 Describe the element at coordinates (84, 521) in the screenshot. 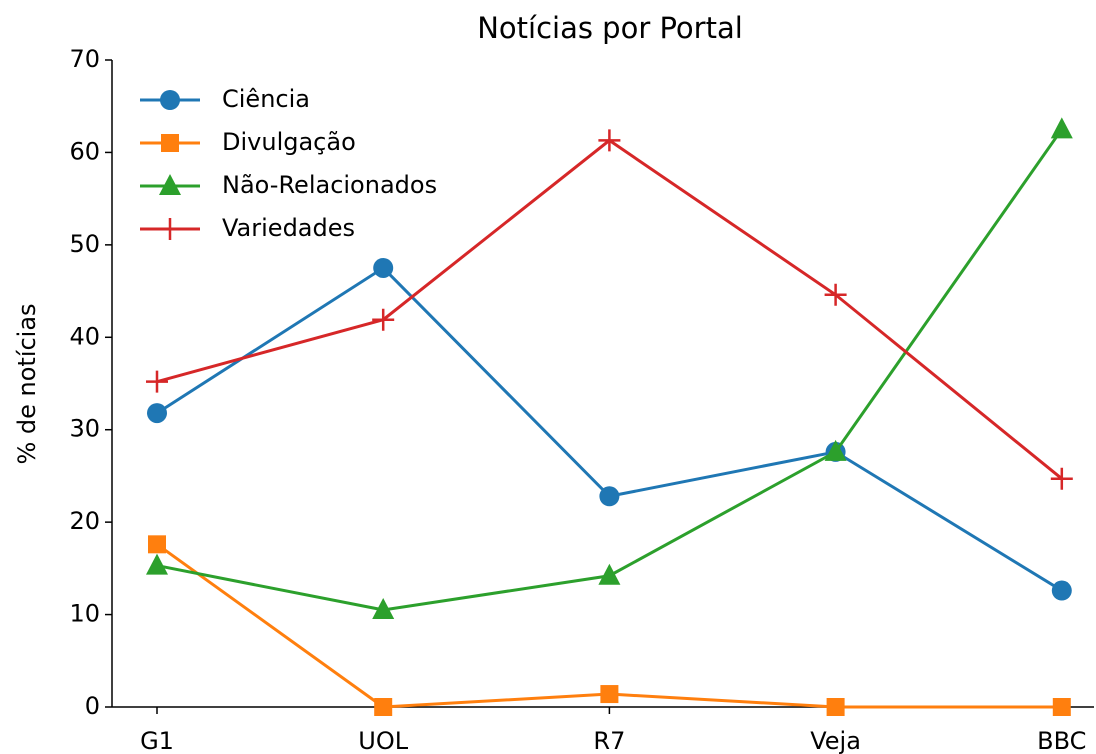

I see `y-tick-label: 20` at that location.